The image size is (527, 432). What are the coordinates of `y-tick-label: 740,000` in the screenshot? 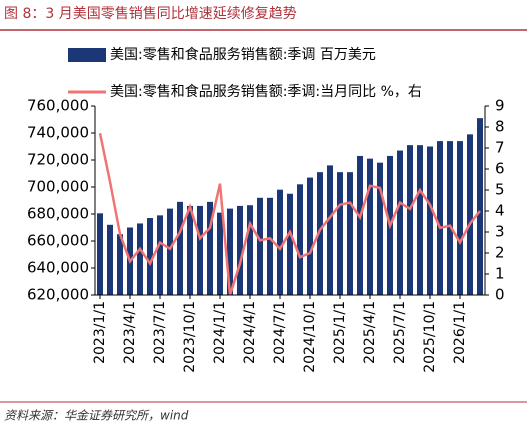 It's located at (58, 133).